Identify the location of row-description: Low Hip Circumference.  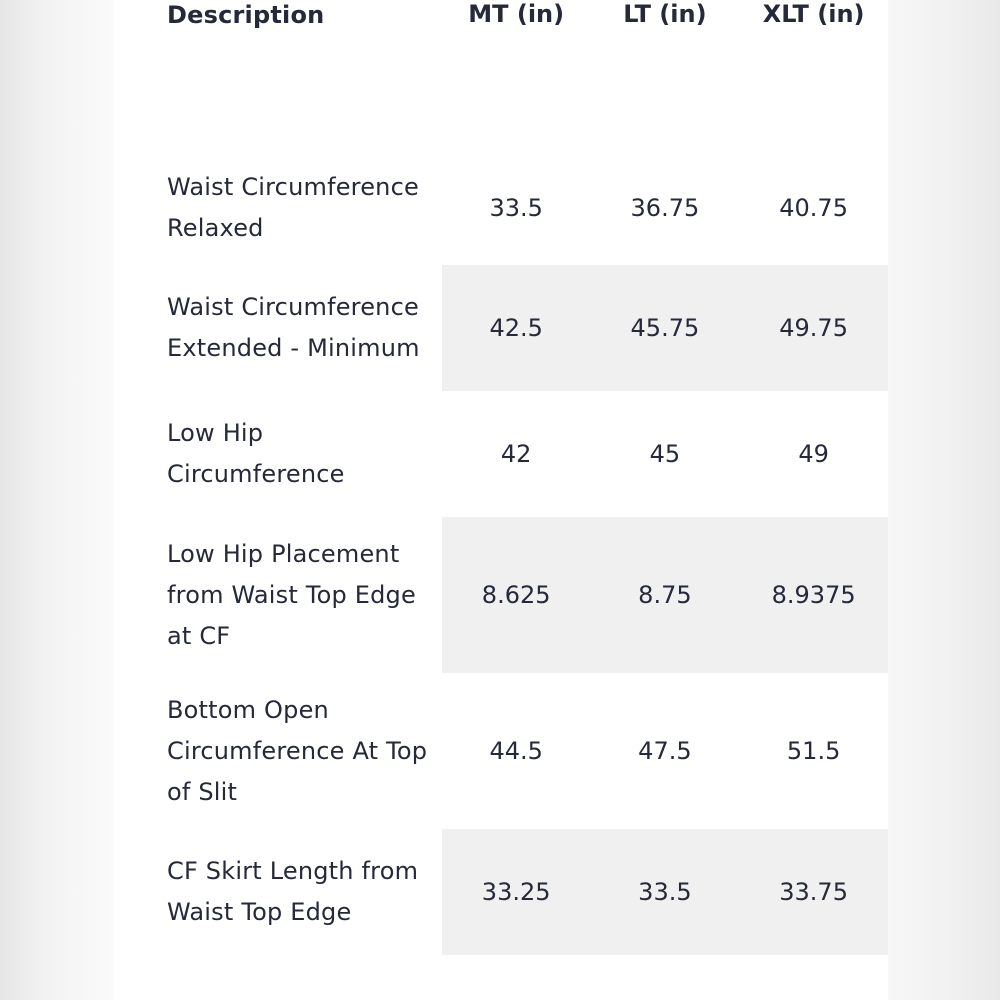
(256, 453).